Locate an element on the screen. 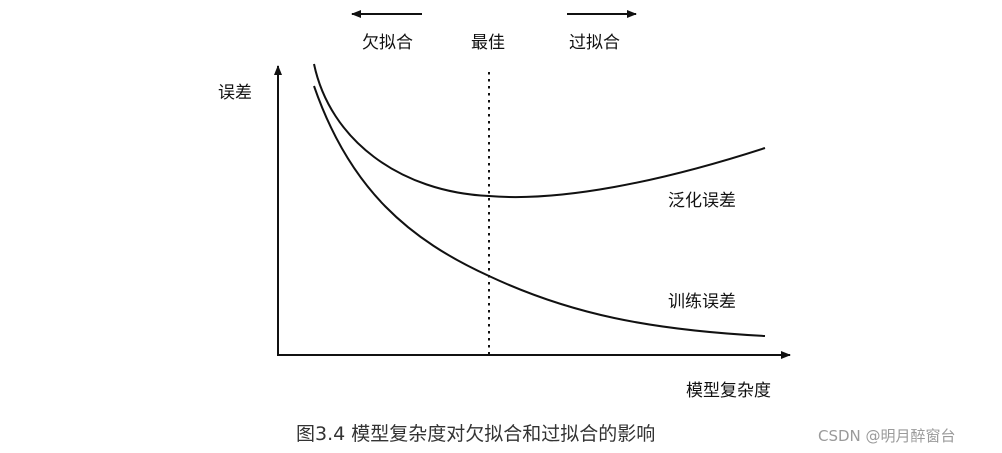 The height and width of the screenshot is (453, 1002). y-axis-label: 误差 is located at coordinates (235, 93).